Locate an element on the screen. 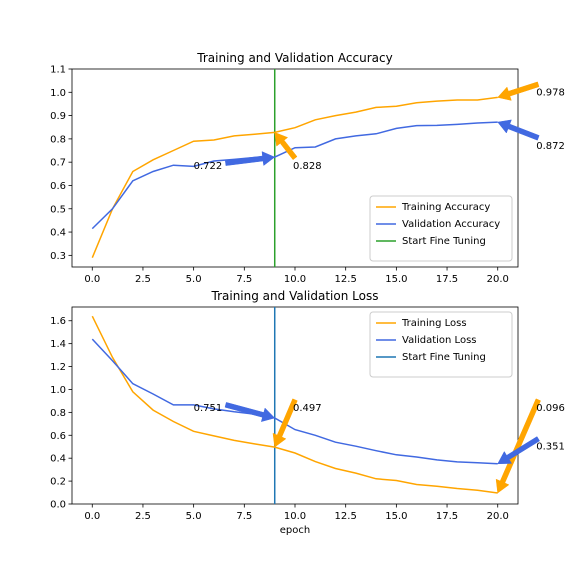  legend-entry: Validation Accuracy is located at coordinates (451, 224).